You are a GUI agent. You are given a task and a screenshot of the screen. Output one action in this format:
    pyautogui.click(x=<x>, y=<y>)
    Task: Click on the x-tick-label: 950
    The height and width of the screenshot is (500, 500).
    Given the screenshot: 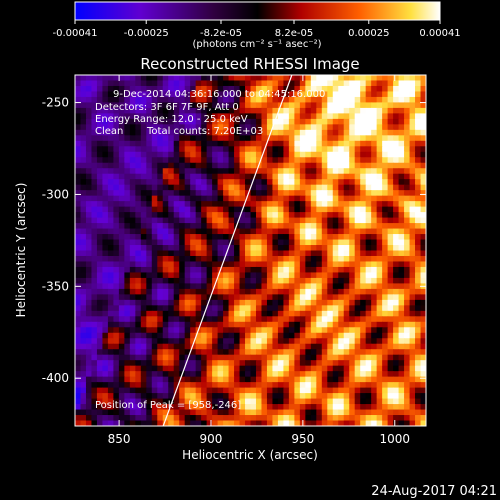 What is the action you would take?
    pyautogui.click(x=302, y=439)
    